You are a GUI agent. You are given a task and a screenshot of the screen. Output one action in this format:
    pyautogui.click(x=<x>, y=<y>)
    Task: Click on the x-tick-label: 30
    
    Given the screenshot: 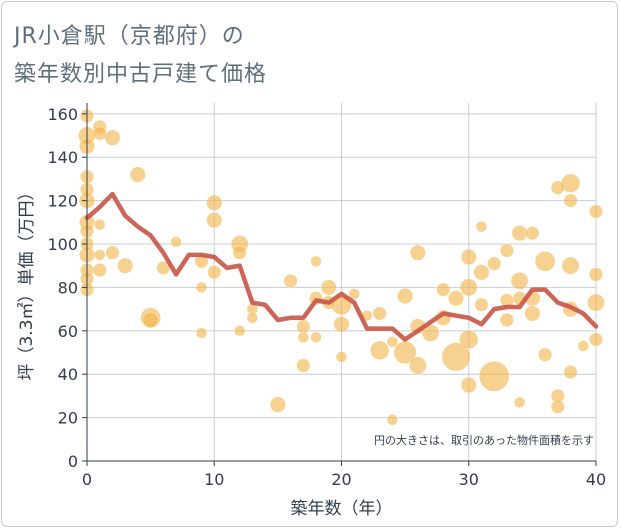 What is the action you would take?
    pyautogui.click(x=469, y=479)
    